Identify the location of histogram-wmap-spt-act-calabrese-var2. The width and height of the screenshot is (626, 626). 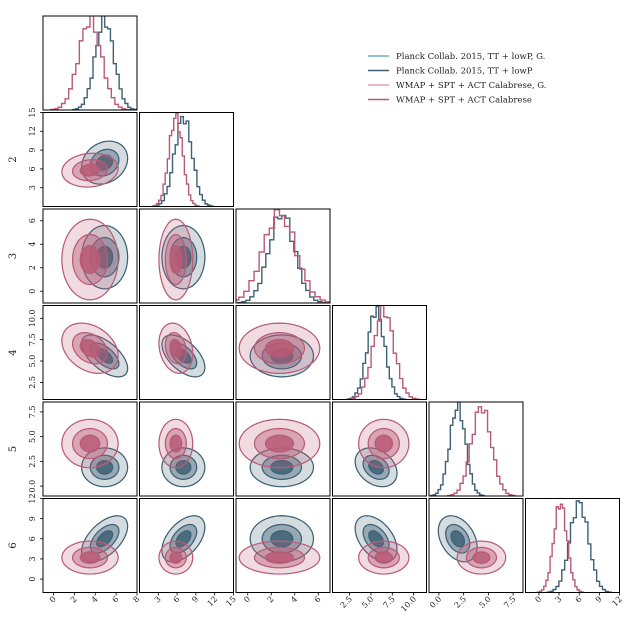
(175, 159).